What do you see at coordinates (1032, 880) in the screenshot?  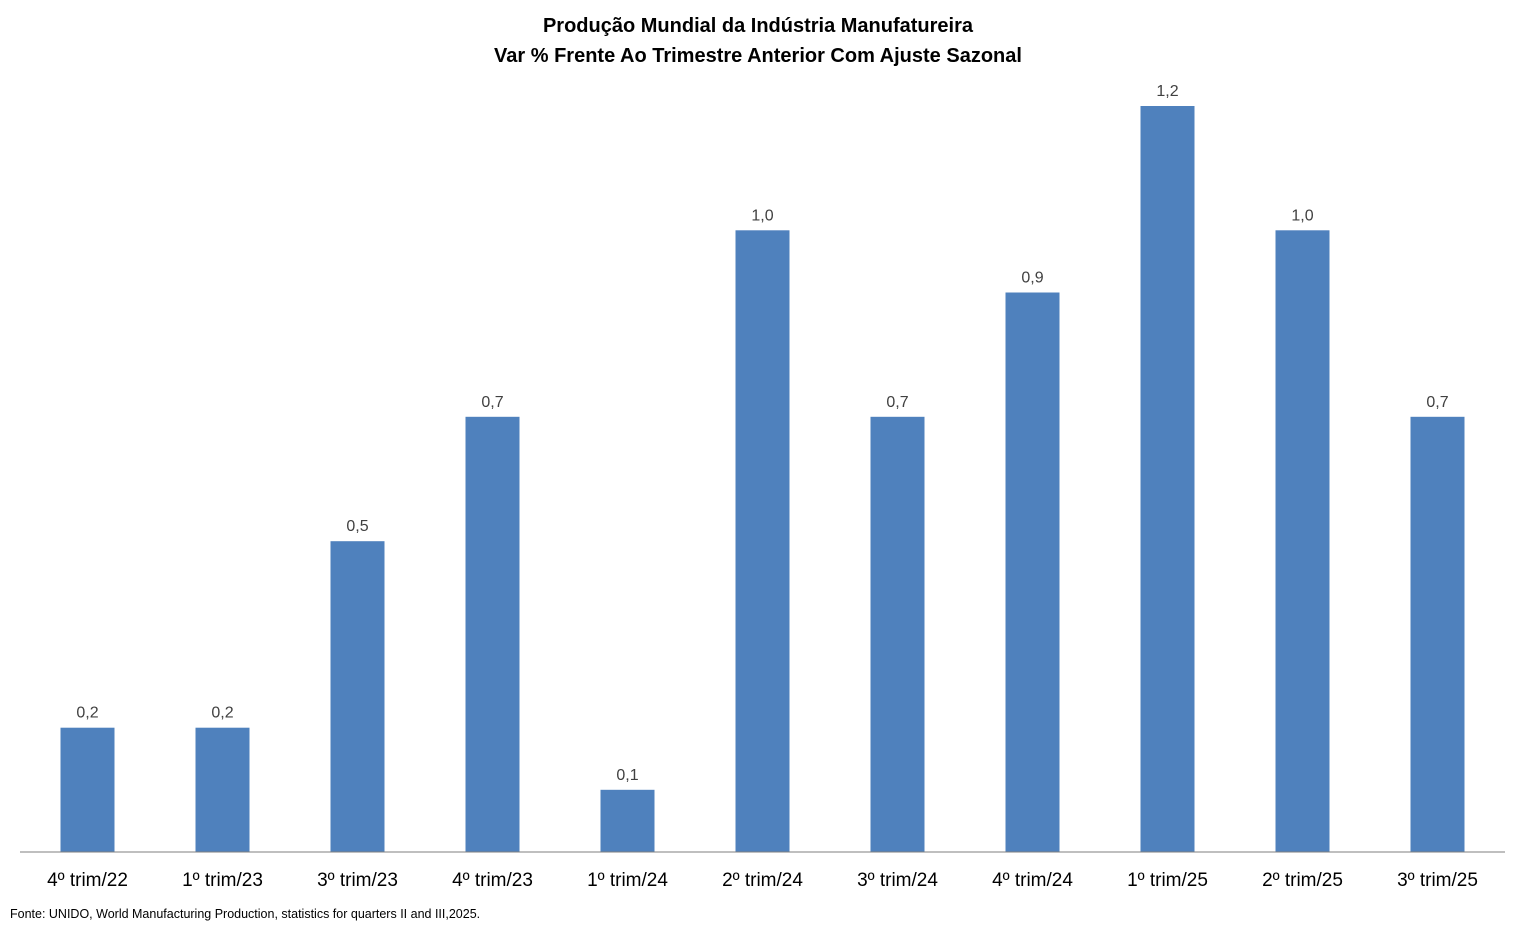 I see `x-tick-label: 4º trim/24` at bounding box center [1032, 880].